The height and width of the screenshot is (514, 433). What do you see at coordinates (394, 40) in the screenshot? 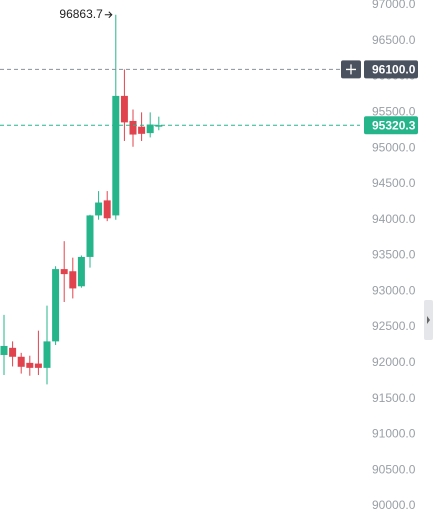
I see `y-tick-label: 96500.0` at bounding box center [394, 40].